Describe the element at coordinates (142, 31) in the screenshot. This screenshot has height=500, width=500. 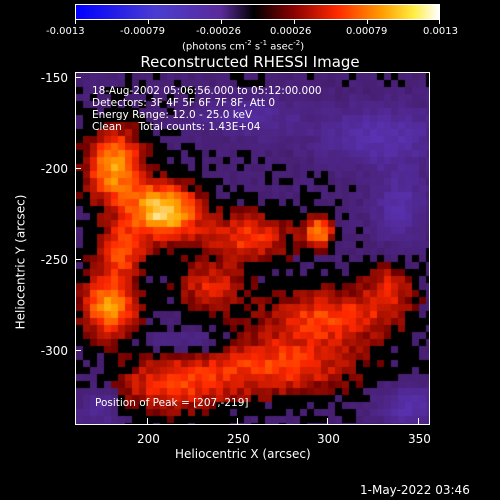
I see `colorbar-tick-label: -0.00079` at that location.